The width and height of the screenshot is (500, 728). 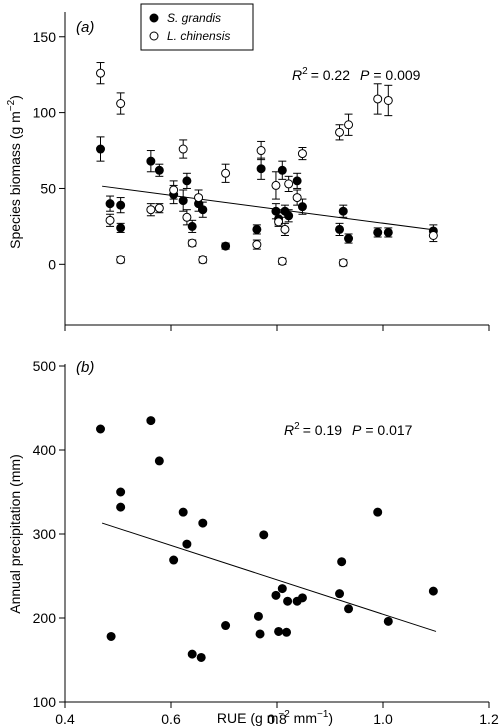 I want to click on panel-b-x-tick-label: 0.6, so click(x=171, y=719).